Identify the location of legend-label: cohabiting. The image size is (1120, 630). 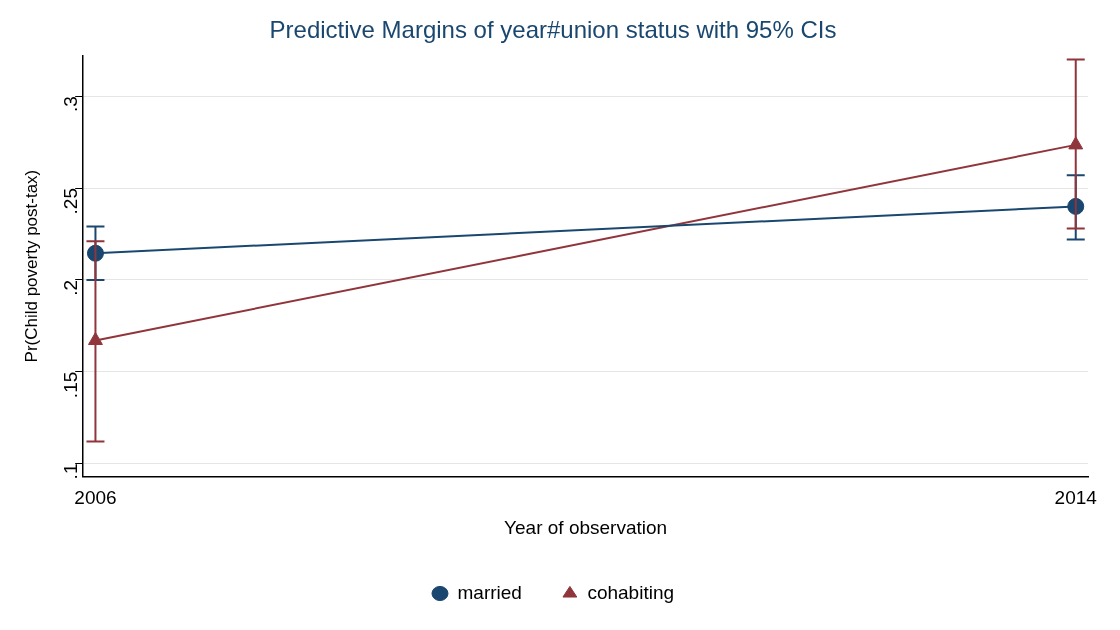
(631, 592).